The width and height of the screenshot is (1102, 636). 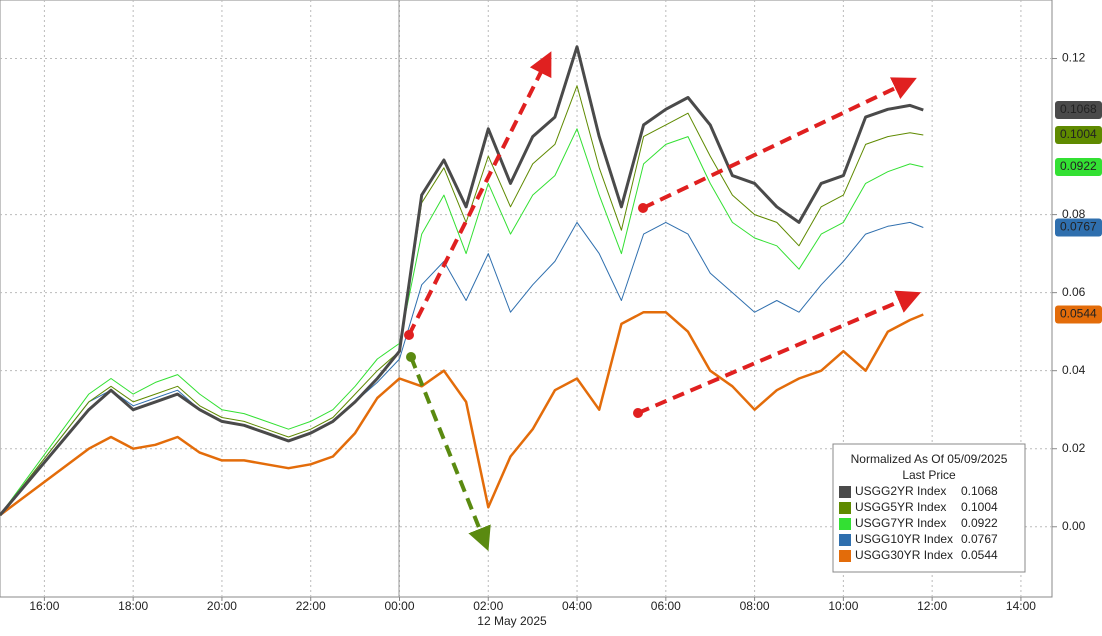 I want to click on x-tick-label: 08:00, so click(x=755, y=606).